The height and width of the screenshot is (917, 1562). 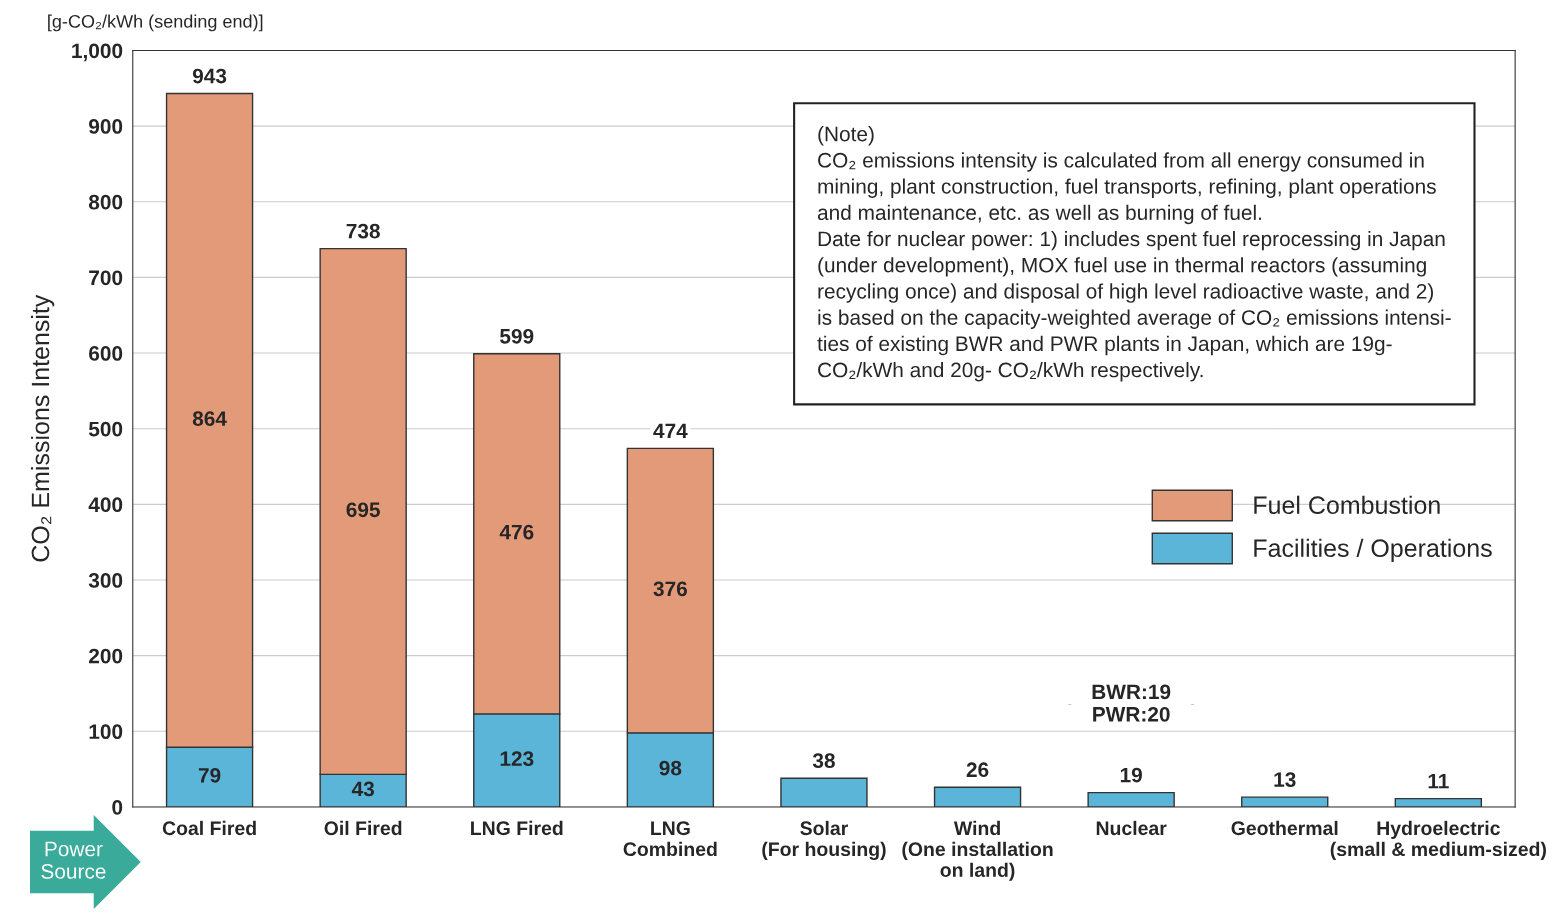 I want to click on y-tick-label: 1,000, so click(x=97, y=52).